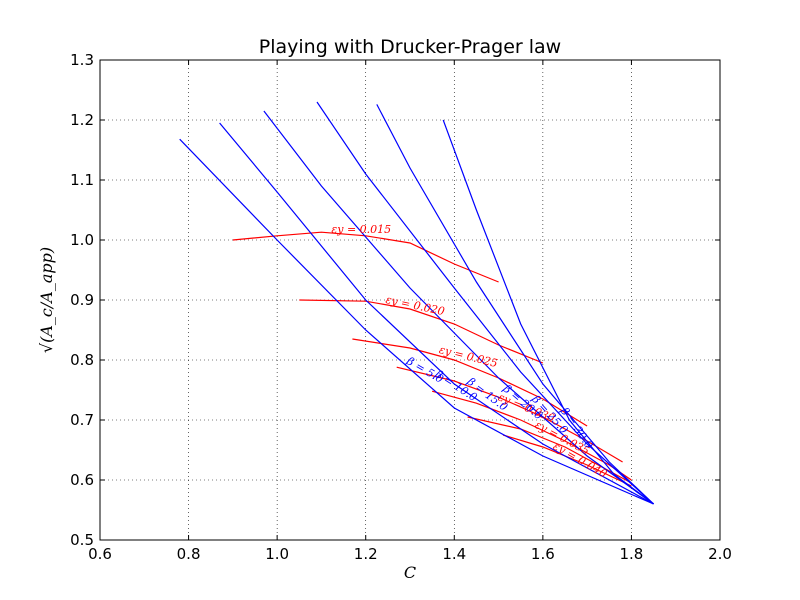 Image resolution: width=800 pixels, height=600 pixels. I want to click on contour-label: εy = 0.020, so click(415, 305).